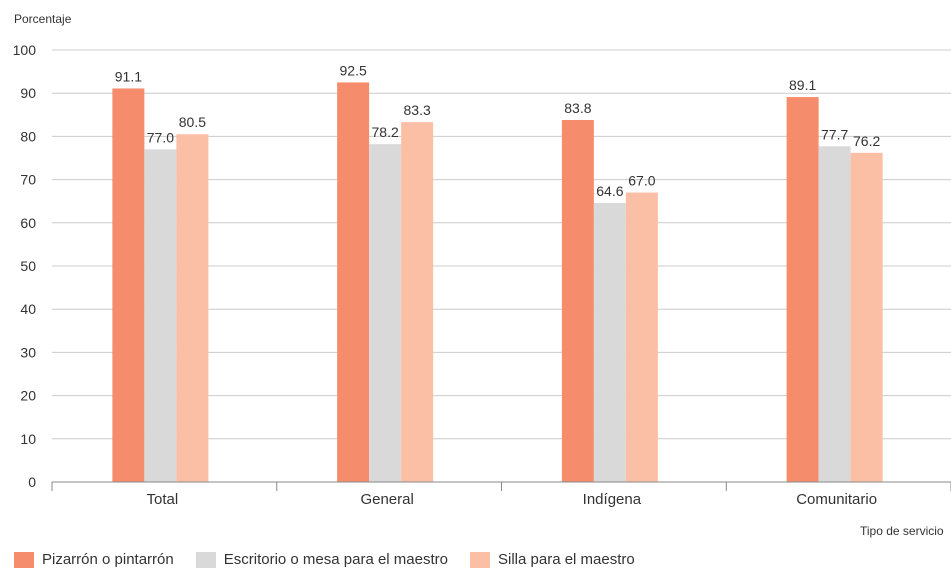 The width and height of the screenshot is (951, 571). What do you see at coordinates (28, 180) in the screenshot?
I see `y-tick-label-7: 70` at bounding box center [28, 180].